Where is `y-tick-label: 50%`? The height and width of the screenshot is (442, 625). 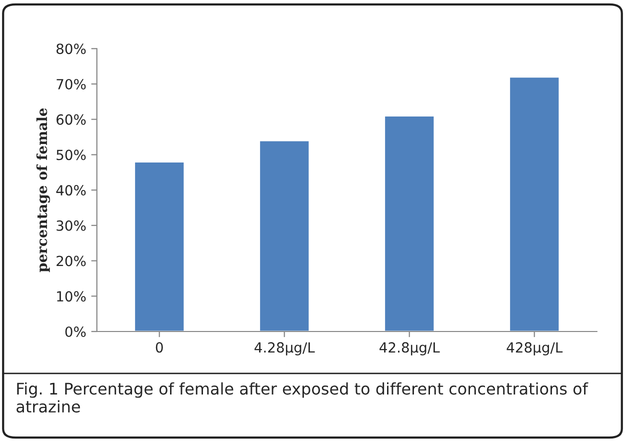 y-tick-label: 50% is located at coordinates (71, 155).